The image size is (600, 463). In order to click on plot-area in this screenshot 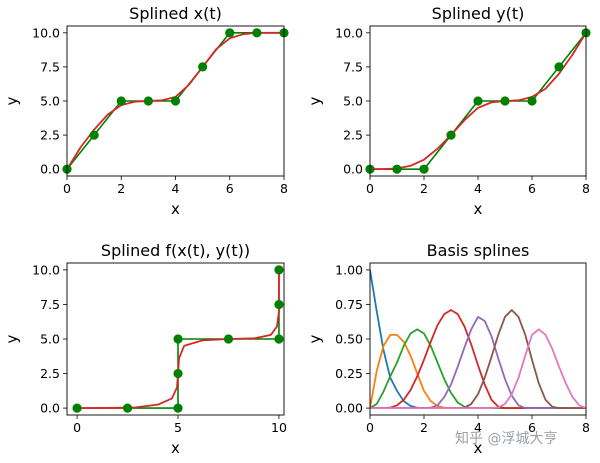, I will do `click(478, 339)`.